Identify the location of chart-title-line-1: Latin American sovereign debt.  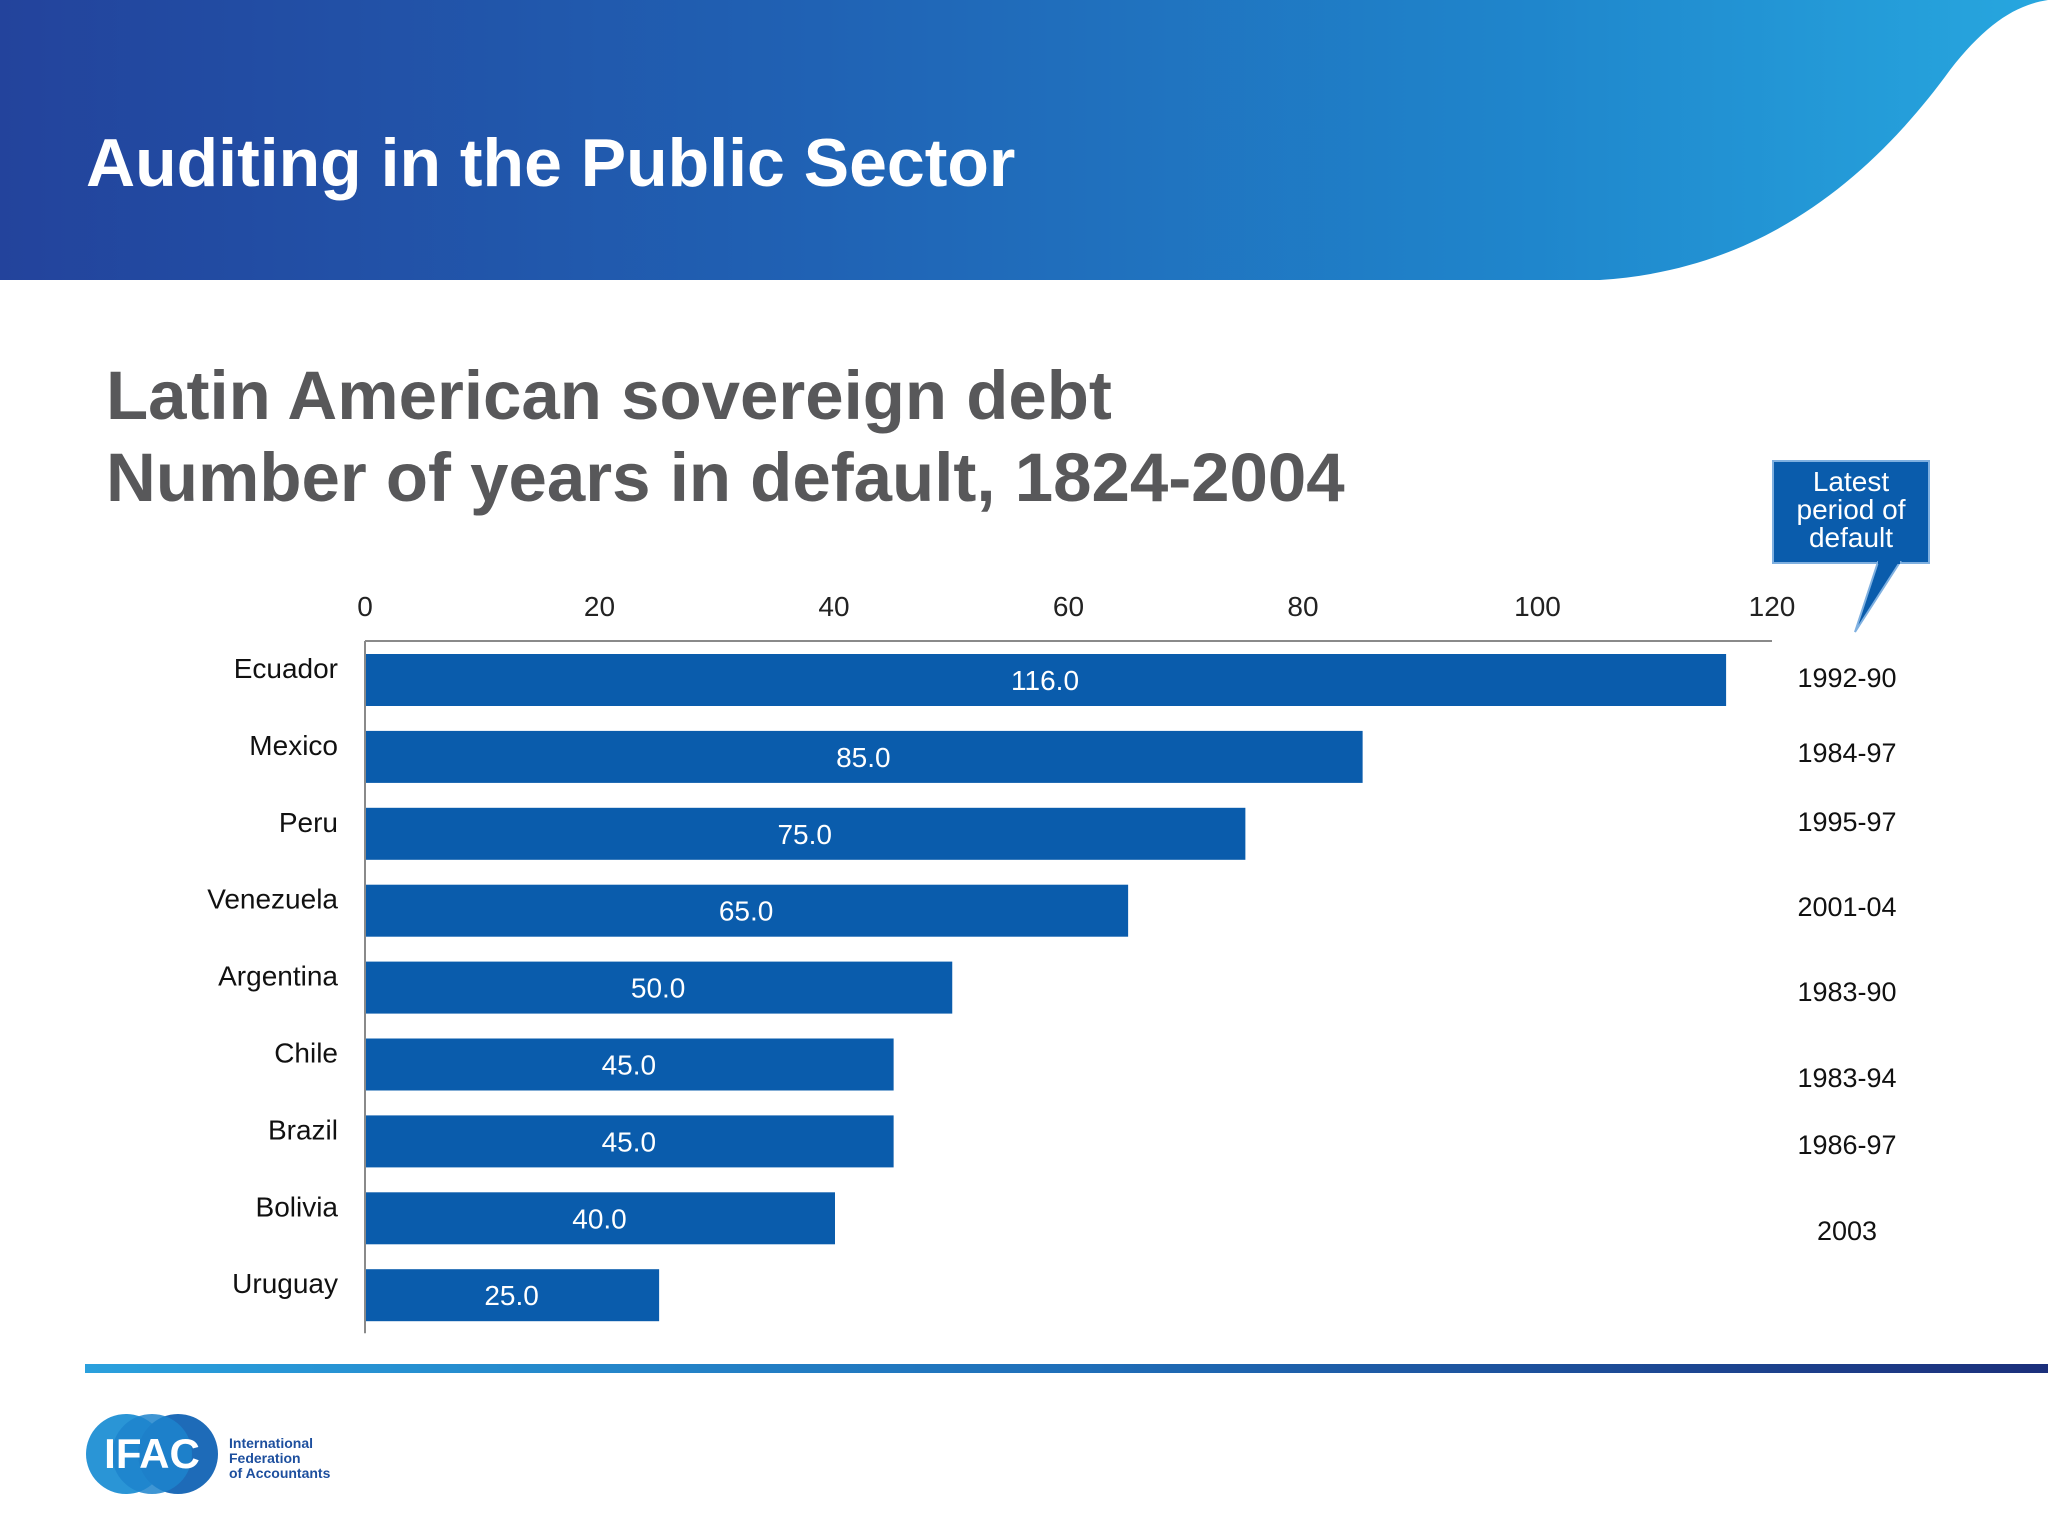
(609, 395).